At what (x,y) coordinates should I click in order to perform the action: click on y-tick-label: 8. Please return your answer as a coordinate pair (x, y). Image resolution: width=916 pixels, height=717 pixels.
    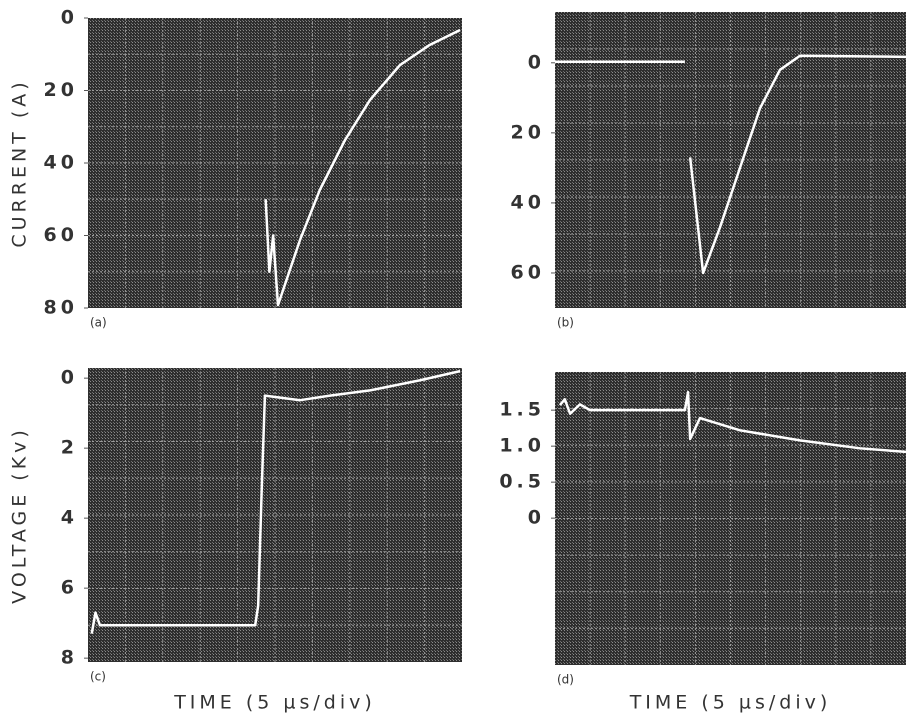
    Looking at the image, I should click on (69, 658).